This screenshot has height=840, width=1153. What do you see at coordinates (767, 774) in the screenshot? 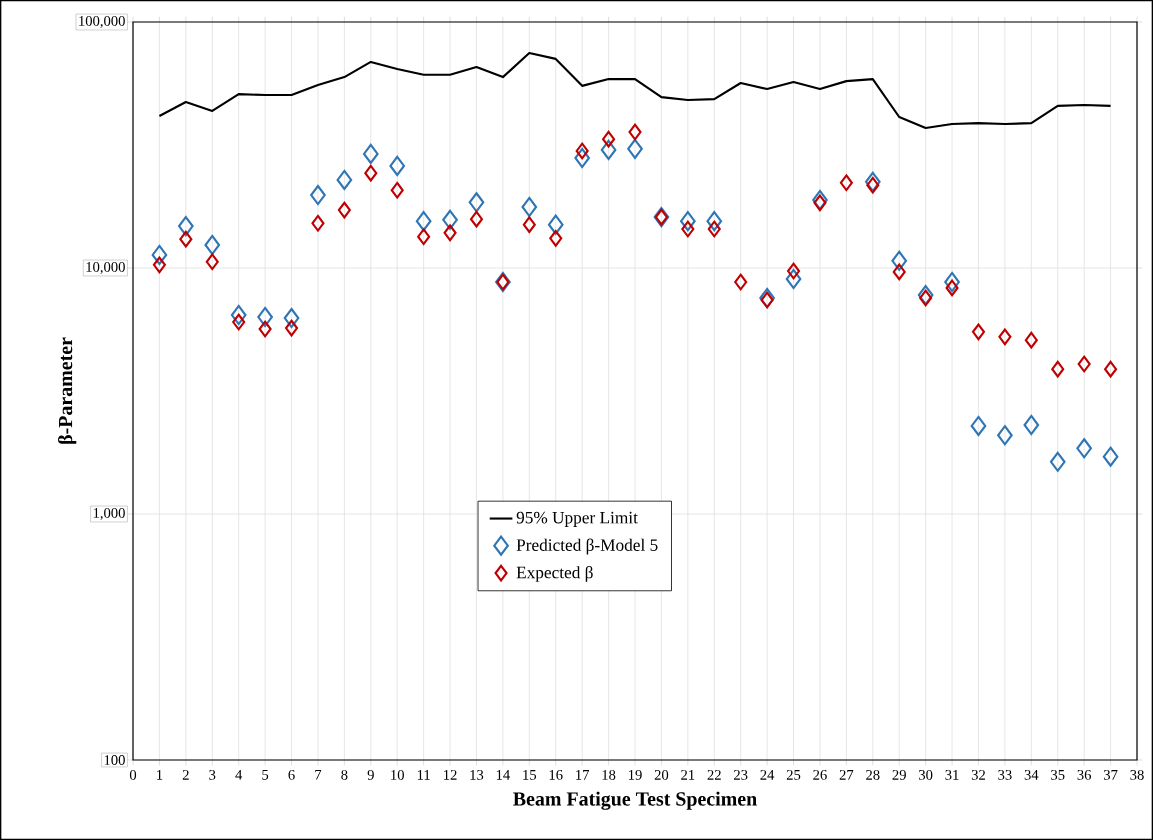
I see `x-tick-label: 24` at bounding box center [767, 774].